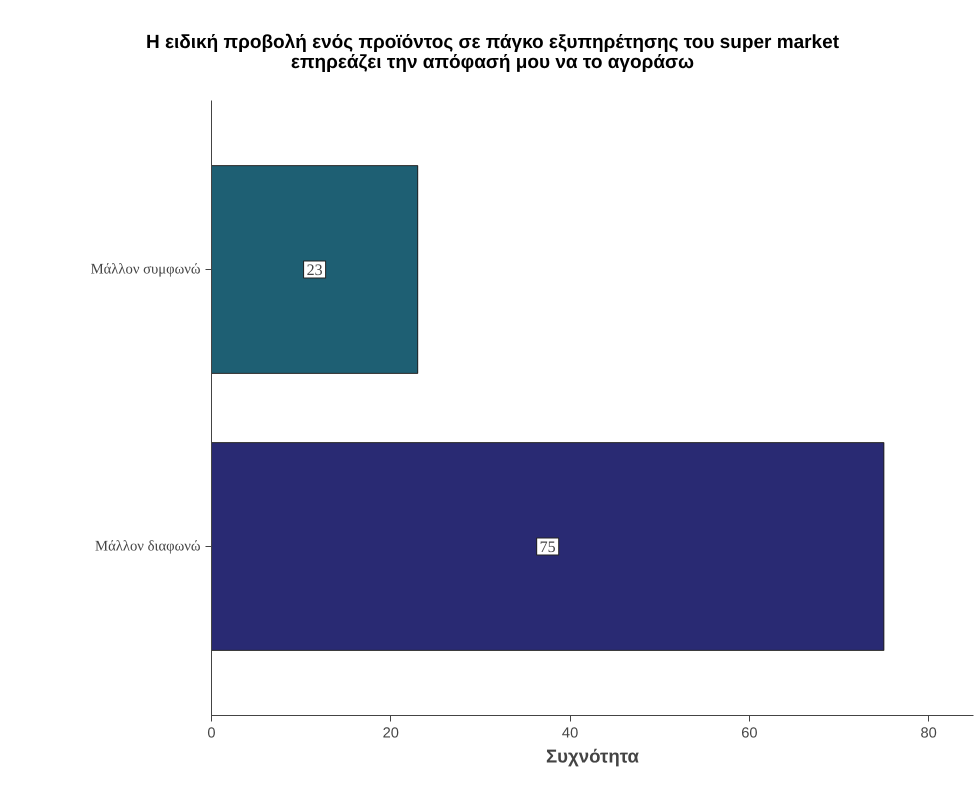 This screenshot has height=794, width=977. What do you see at coordinates (145, 269) in the screenshot?
I see `y-tick-label: Μάλλον συμφωνώ` at bounding box center [145, 269].